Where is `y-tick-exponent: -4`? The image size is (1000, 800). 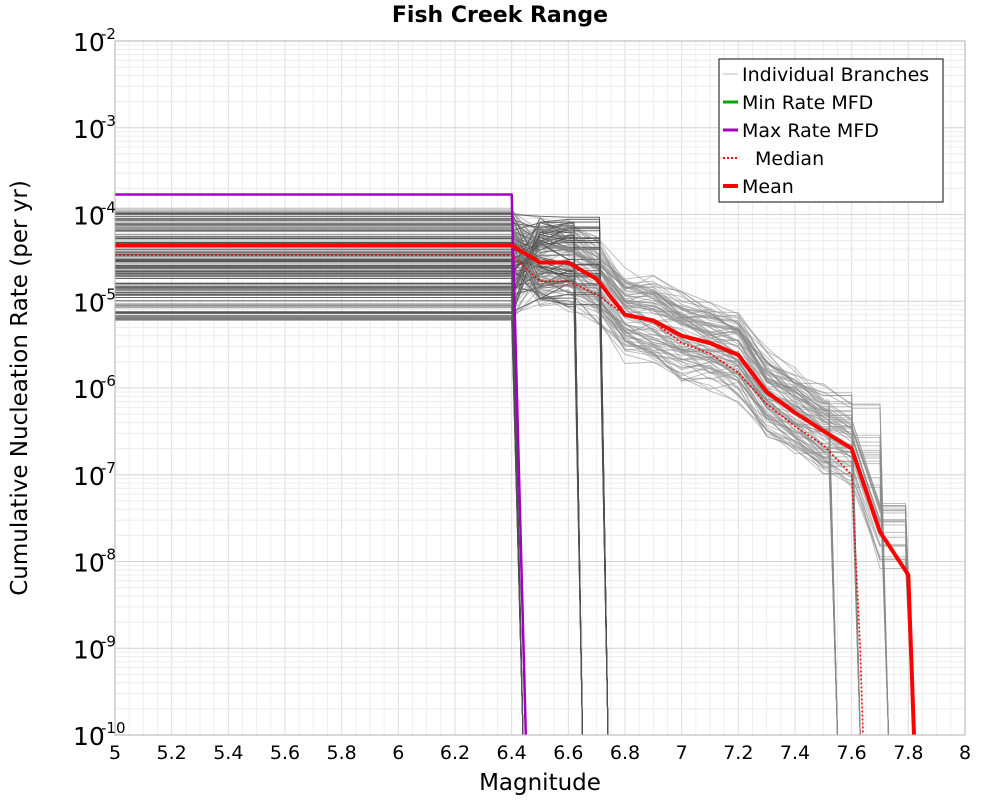 y-tick-exponent: -4 is located at coordinates (108, 208).